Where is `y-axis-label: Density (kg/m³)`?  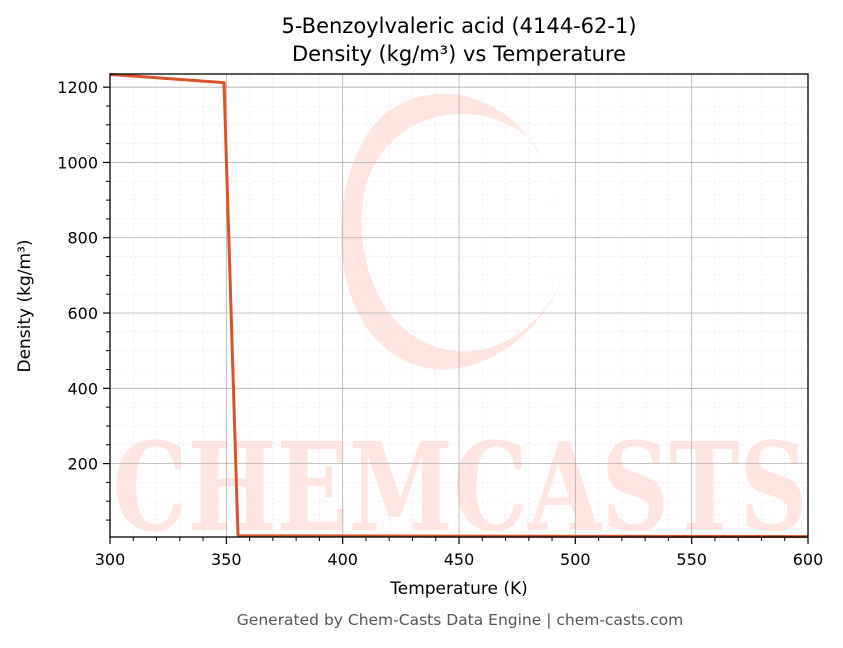 y-axis-label: Density (kg/m³) is located at coordinates (25, 305).